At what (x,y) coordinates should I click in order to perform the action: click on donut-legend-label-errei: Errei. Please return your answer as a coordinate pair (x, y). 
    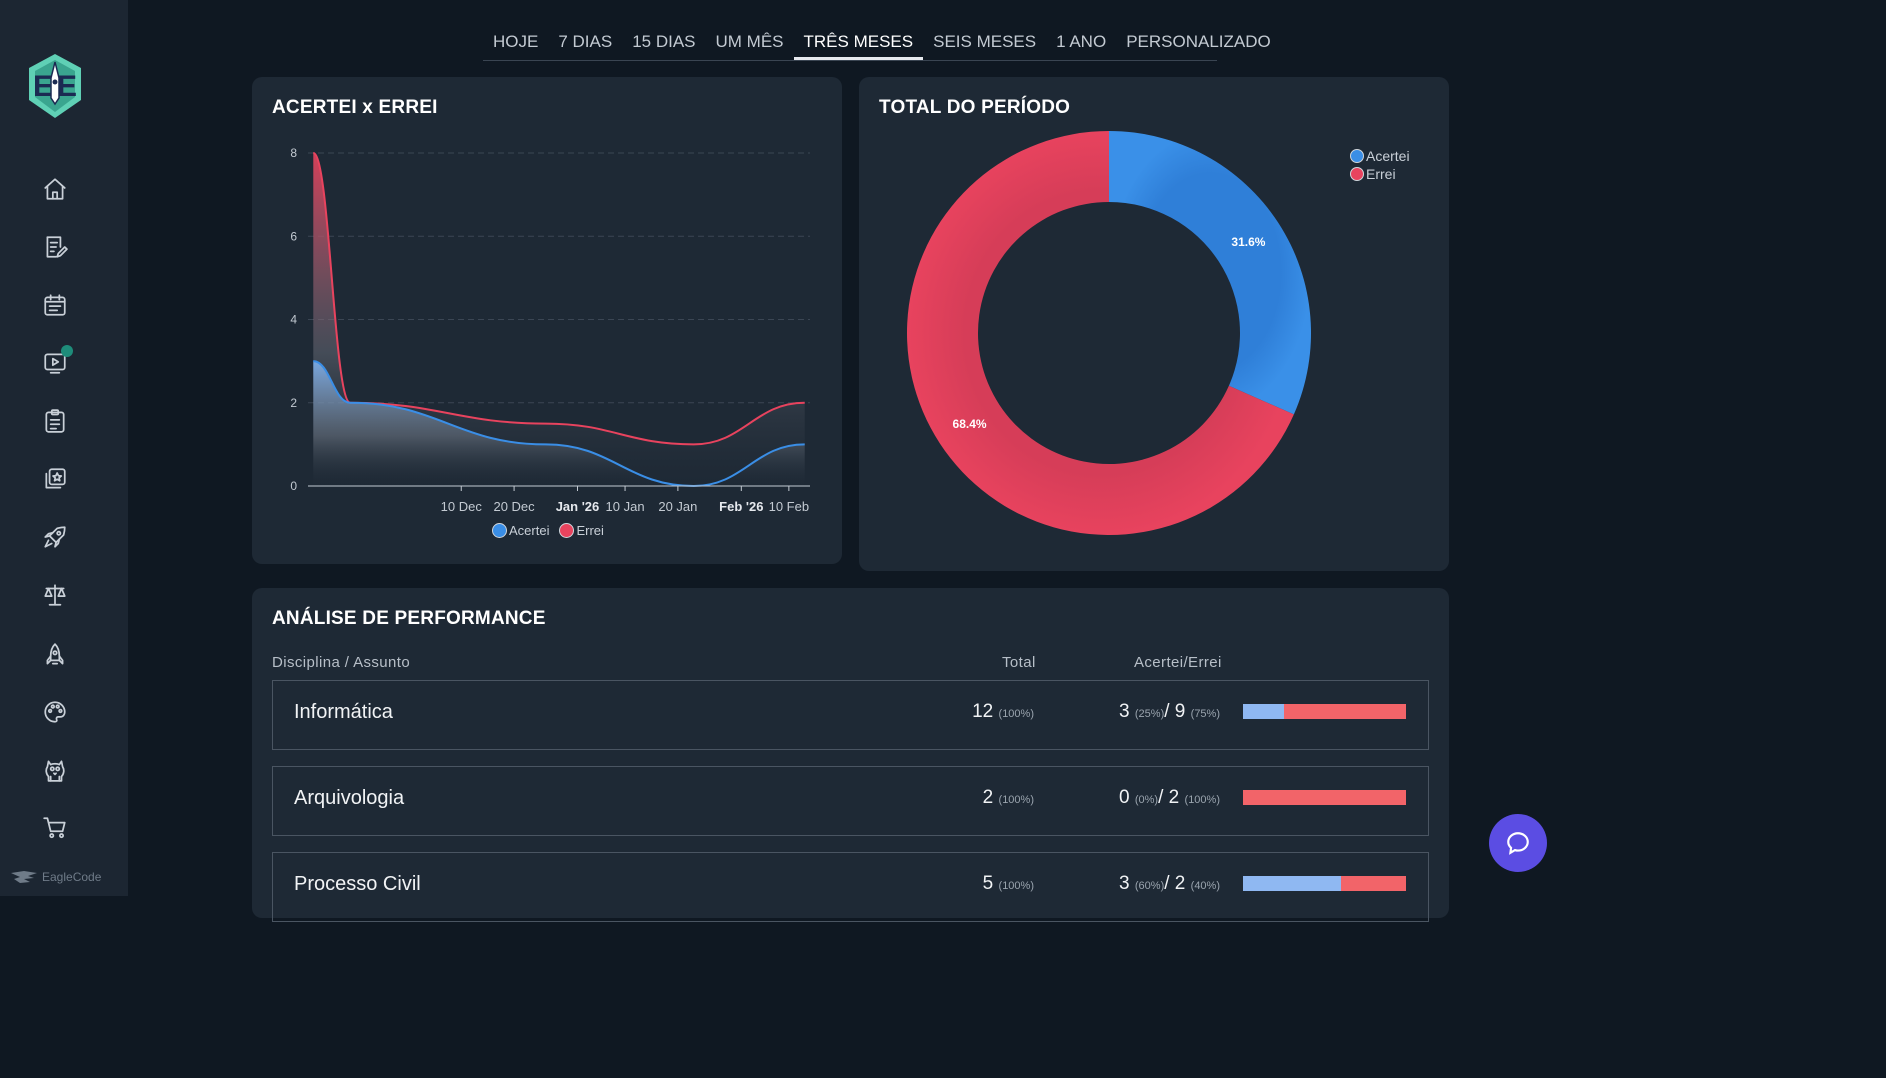
    Looking at the image, I should click on (1381, 174).